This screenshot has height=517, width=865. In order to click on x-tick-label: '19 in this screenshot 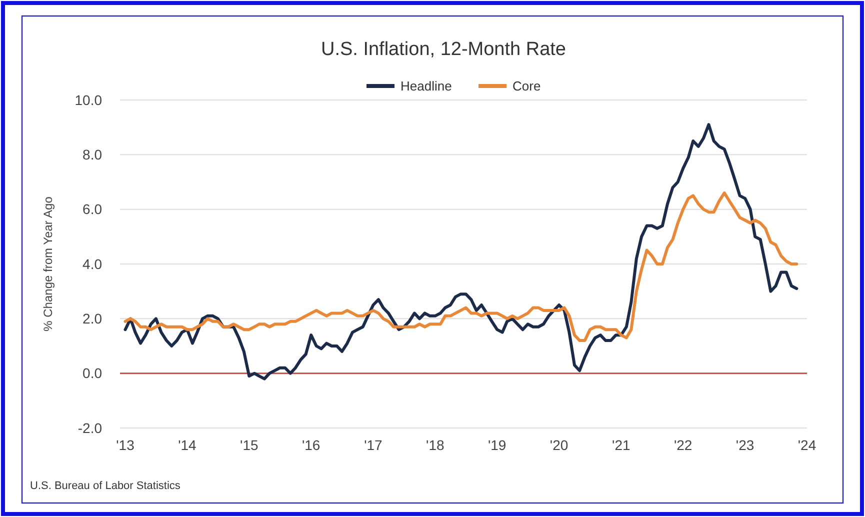, I will do `click(497, 445)`.